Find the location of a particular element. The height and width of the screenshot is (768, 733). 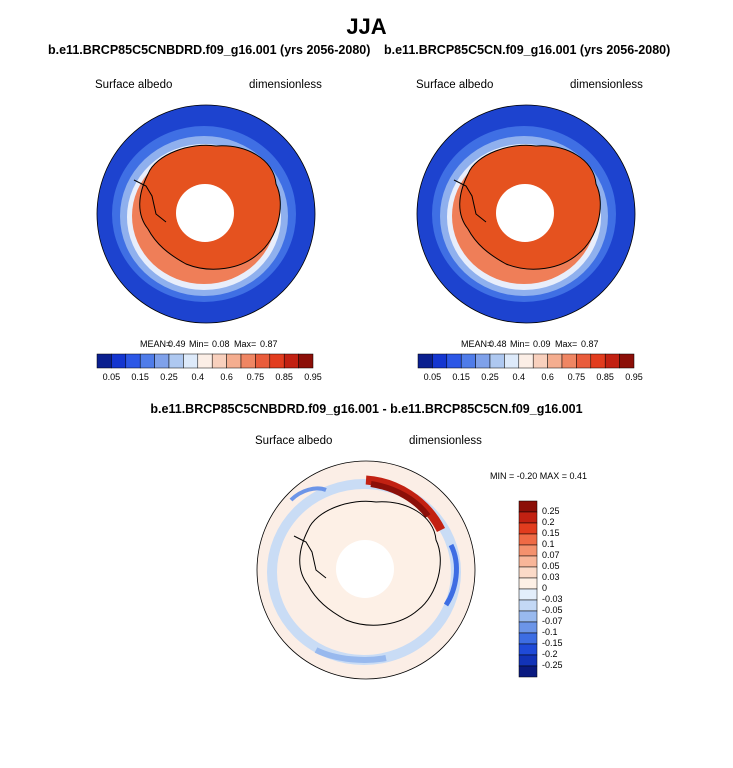

colorbar-label: -0.05 is located at coordinates (552, 610).